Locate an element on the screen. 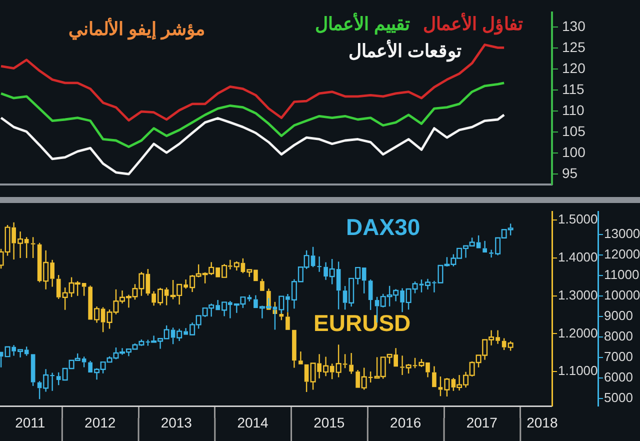  text: تقييم الأعمال is located at coordinates (362, 23).